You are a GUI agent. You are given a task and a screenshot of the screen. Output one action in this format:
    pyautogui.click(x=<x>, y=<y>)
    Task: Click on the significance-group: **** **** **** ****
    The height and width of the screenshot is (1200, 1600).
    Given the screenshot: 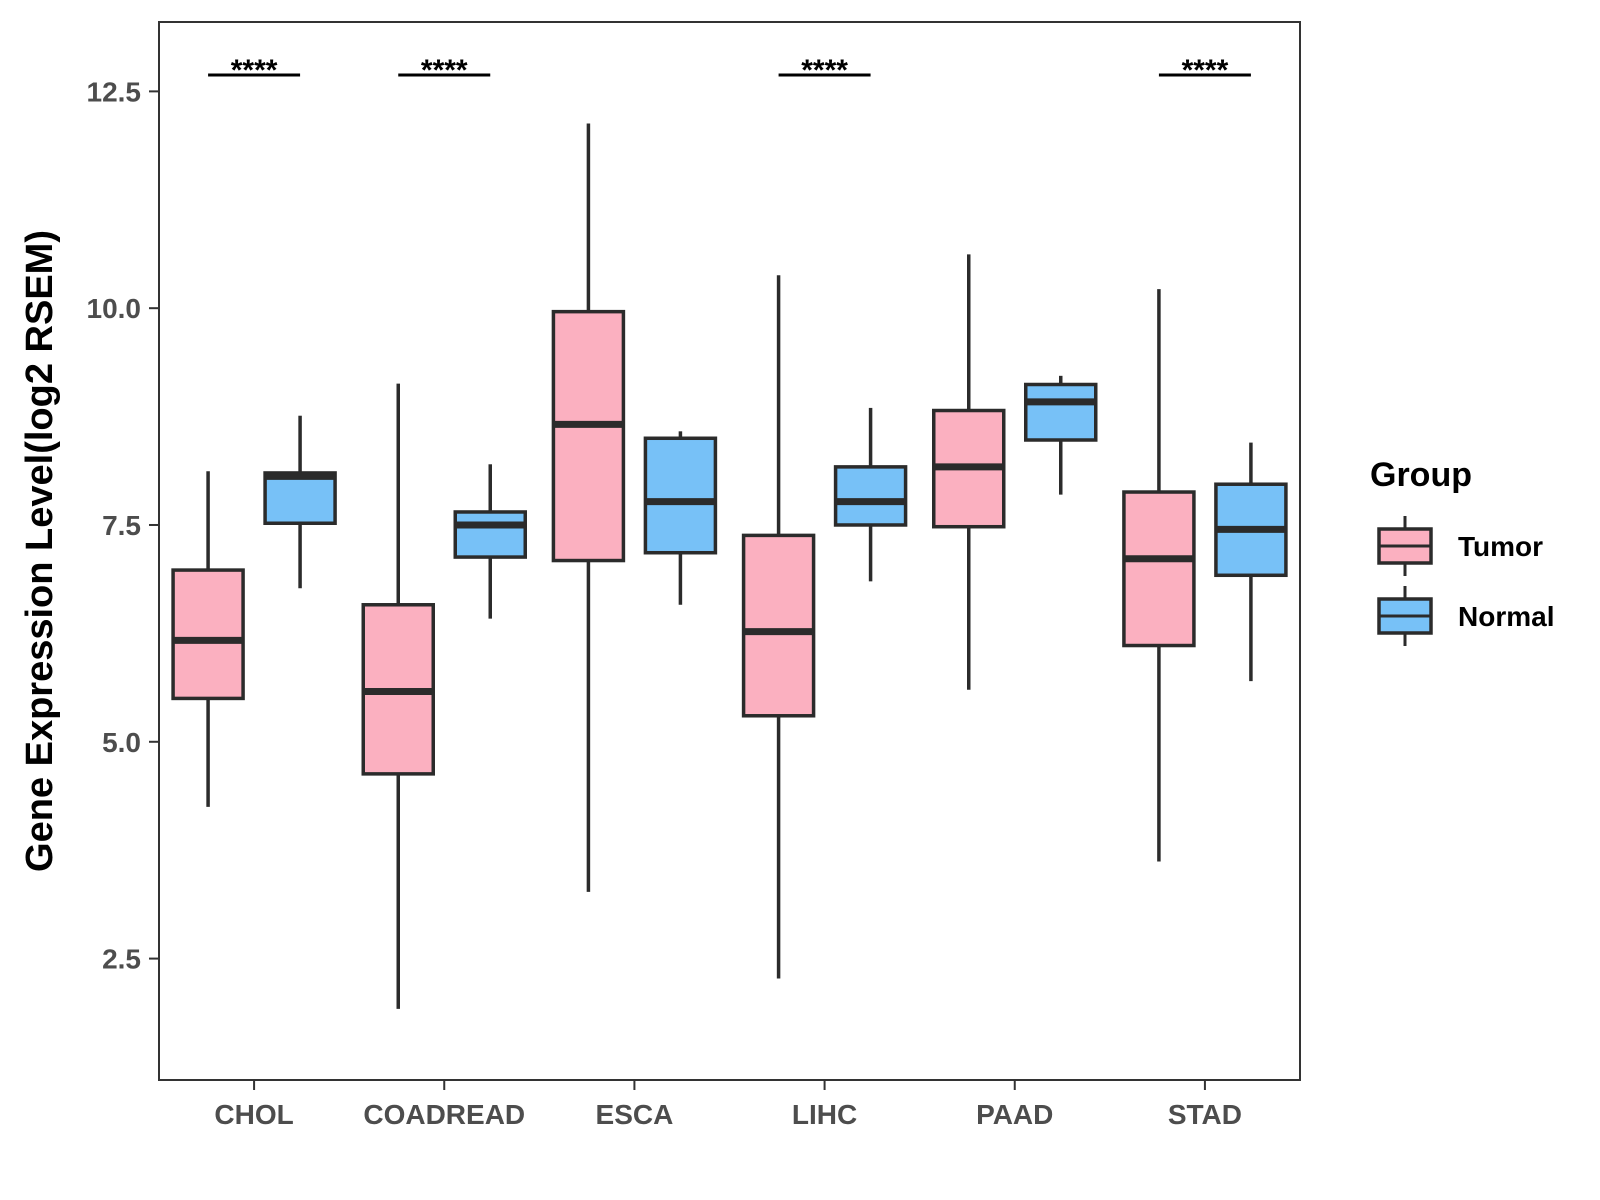 What is the action you would take?
    pyautogui.click(x=729, y=70)
    